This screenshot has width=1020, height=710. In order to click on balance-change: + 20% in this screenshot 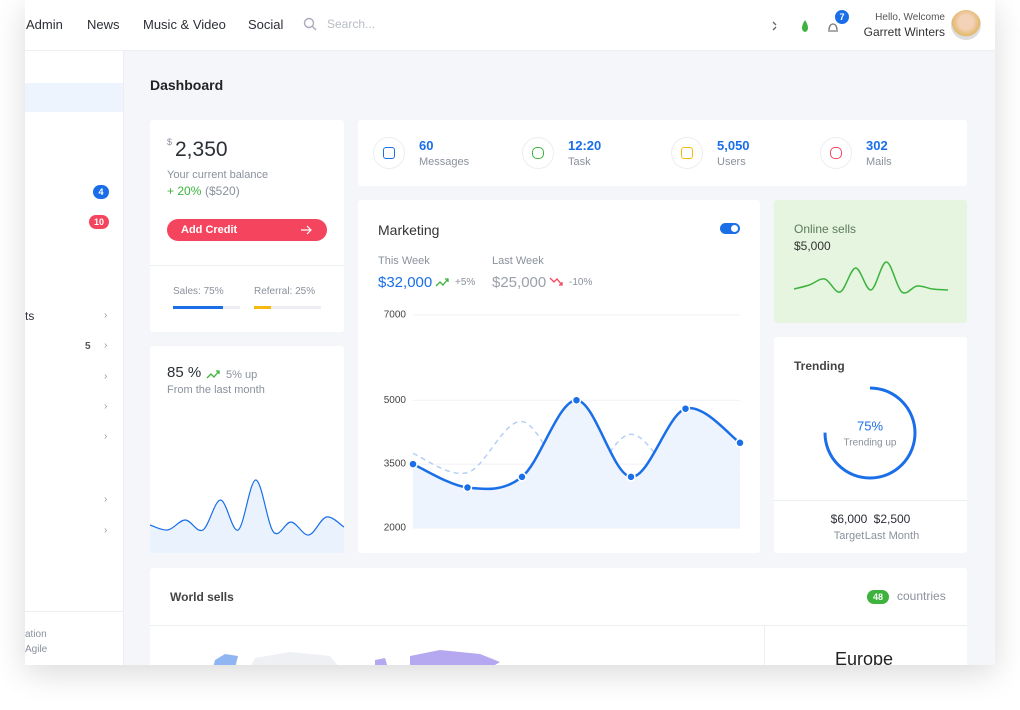, I will do `click(184, 191)`.